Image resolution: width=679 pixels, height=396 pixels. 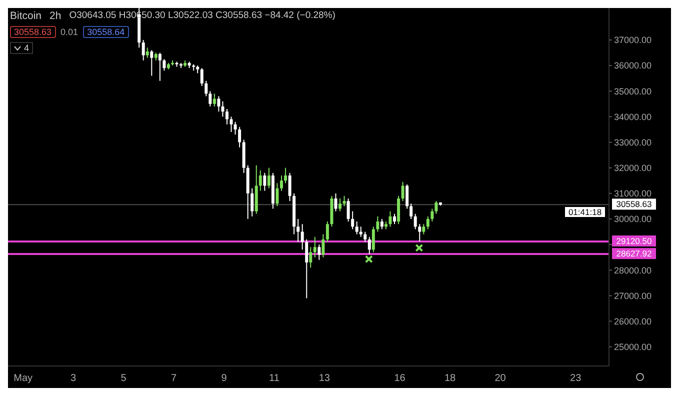 What do you see at coordinates (633, 40) in the screenshot?
I see `y-tick-label: 37000.00` at bounding box center [633, 40].